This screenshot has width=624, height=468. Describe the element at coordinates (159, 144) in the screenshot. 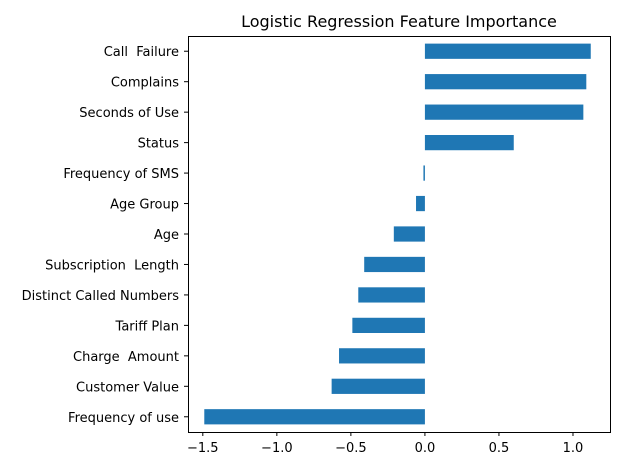

I see `y-tick-label: Status` at that location.